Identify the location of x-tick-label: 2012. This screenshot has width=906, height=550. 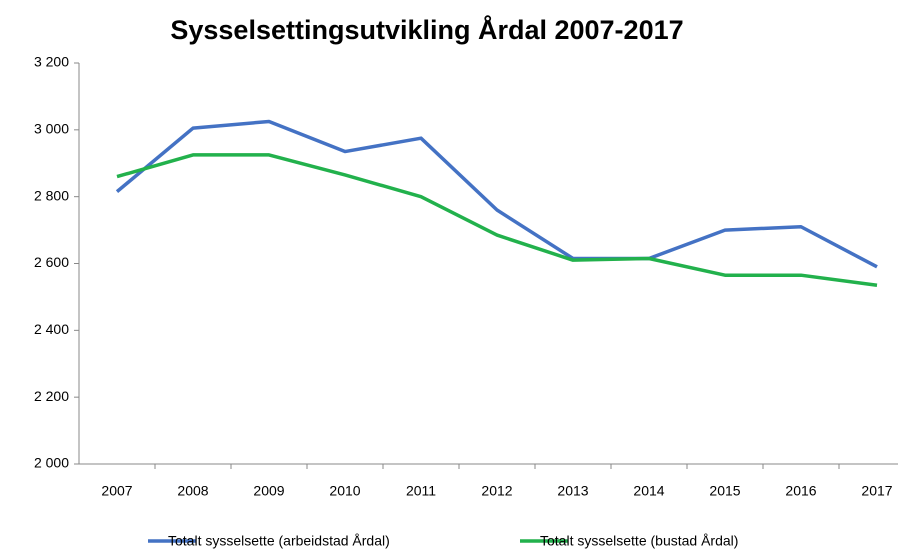
(496, 491).